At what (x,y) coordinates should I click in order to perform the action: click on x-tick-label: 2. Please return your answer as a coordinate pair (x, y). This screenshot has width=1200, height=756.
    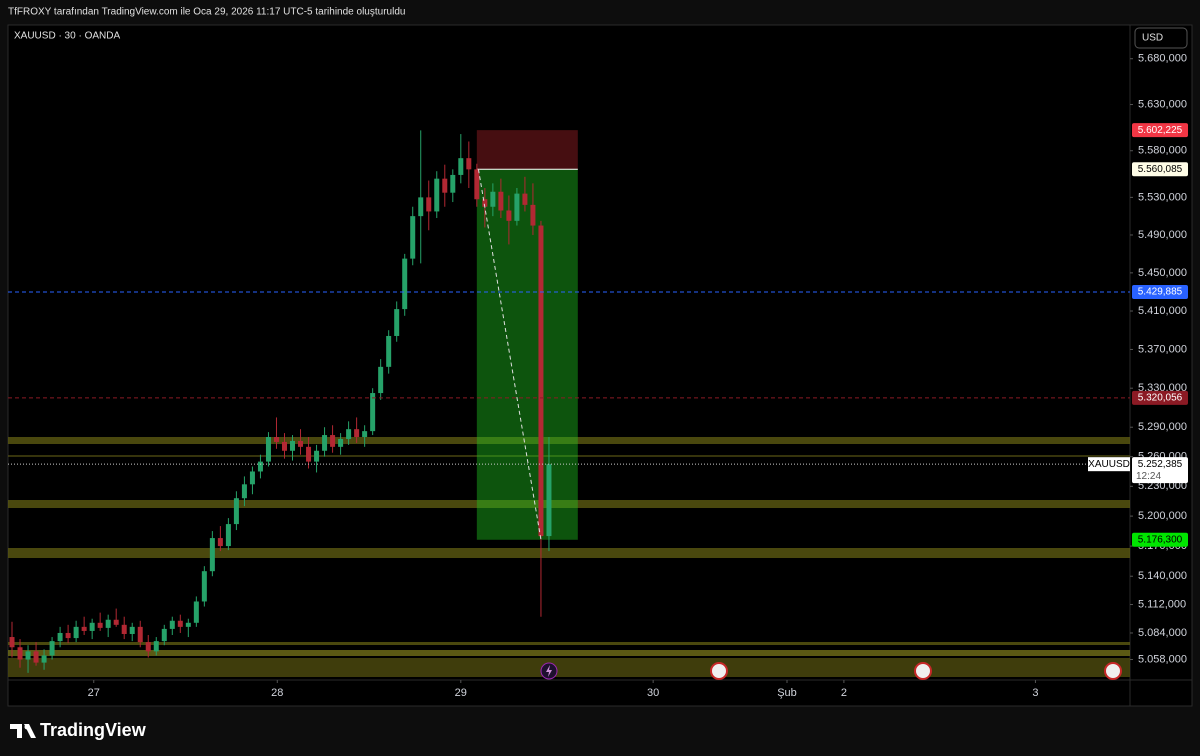
    Looking at the image, I should click on (844, 693).